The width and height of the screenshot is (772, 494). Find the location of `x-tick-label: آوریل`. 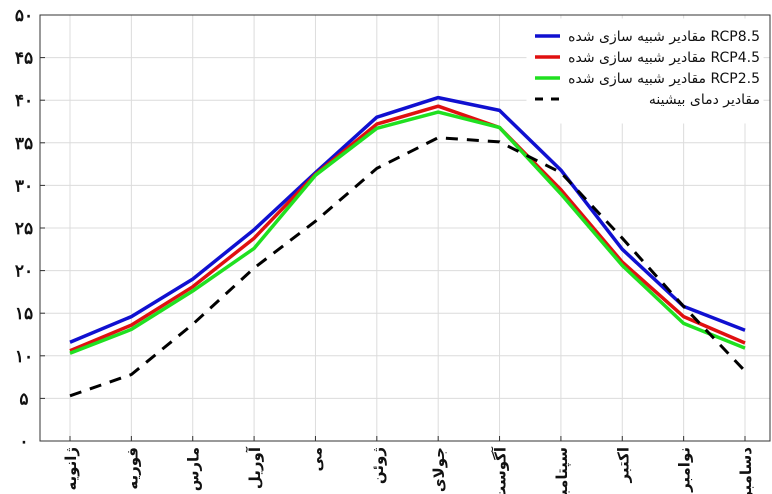

x-tick-label: آوریل is located at coordinates (255, 467).